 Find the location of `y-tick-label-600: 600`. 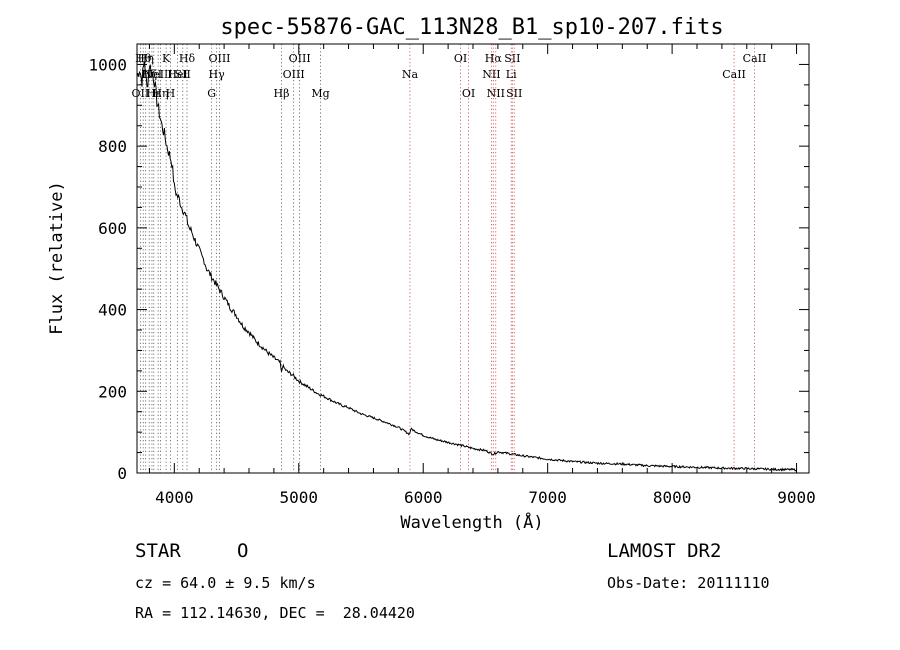

y-tick-label-600: 600 is located at coordinates (112, 228).